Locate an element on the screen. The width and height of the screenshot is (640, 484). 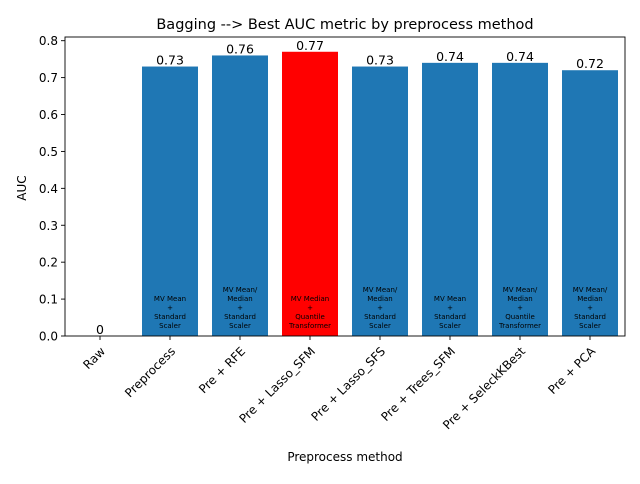
x-tick-label: Pre + PCA is located at coordinates (571, 370).